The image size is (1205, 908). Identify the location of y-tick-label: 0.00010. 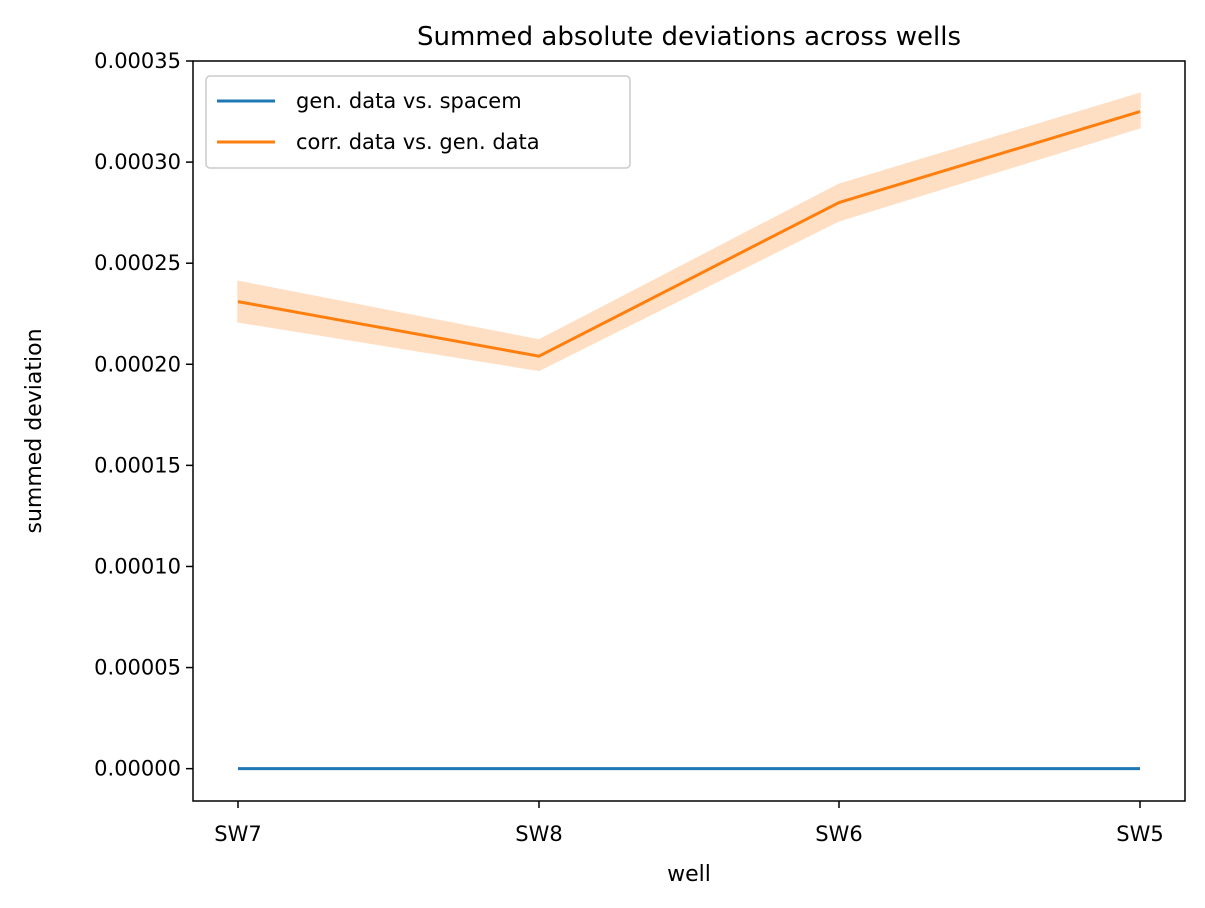
(137, 566).